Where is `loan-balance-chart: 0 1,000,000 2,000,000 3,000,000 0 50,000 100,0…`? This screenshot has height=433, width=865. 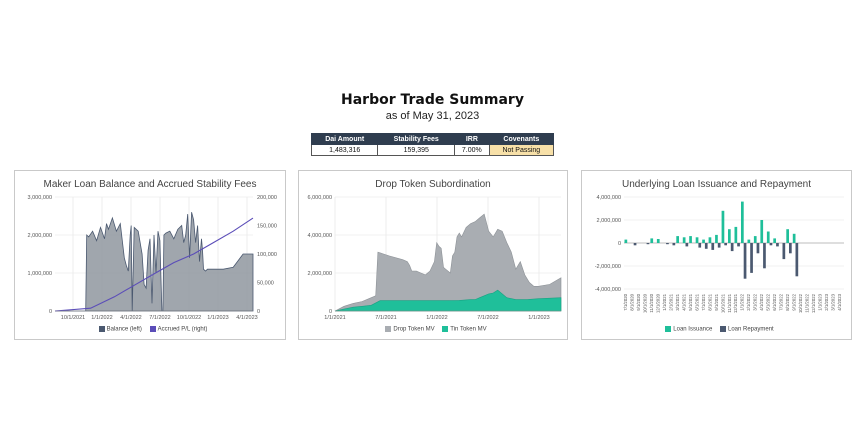 loan-balance-chart: 0 1,000,000 2,000,000 3,000,000 0 50,000 100,0… is located at coordinates (152, 258).